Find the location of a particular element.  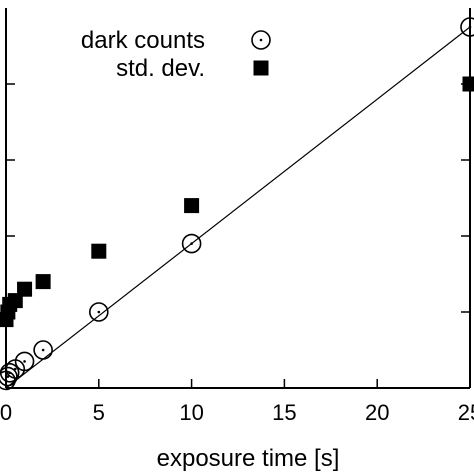

dark-counts-point-1-ring is located at coordinates (9, 376).